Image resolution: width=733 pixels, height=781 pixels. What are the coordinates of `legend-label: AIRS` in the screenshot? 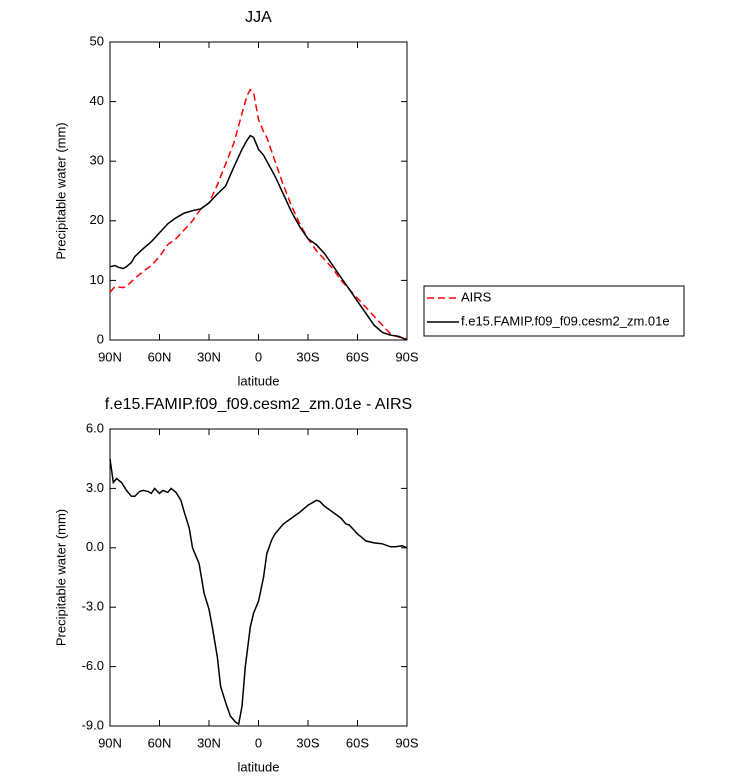 It's located at (476, 296).